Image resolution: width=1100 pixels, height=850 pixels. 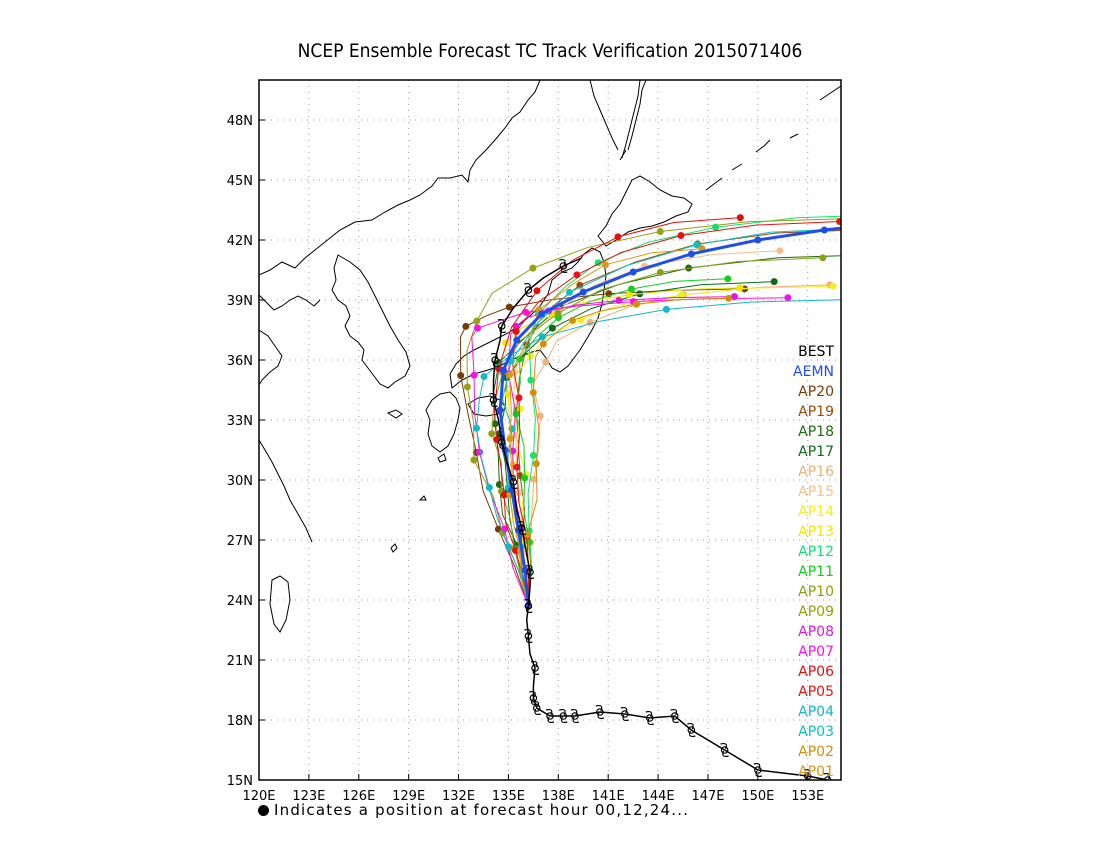 I want to click on y-tick-label: 45N, so click(x=240, y=181).